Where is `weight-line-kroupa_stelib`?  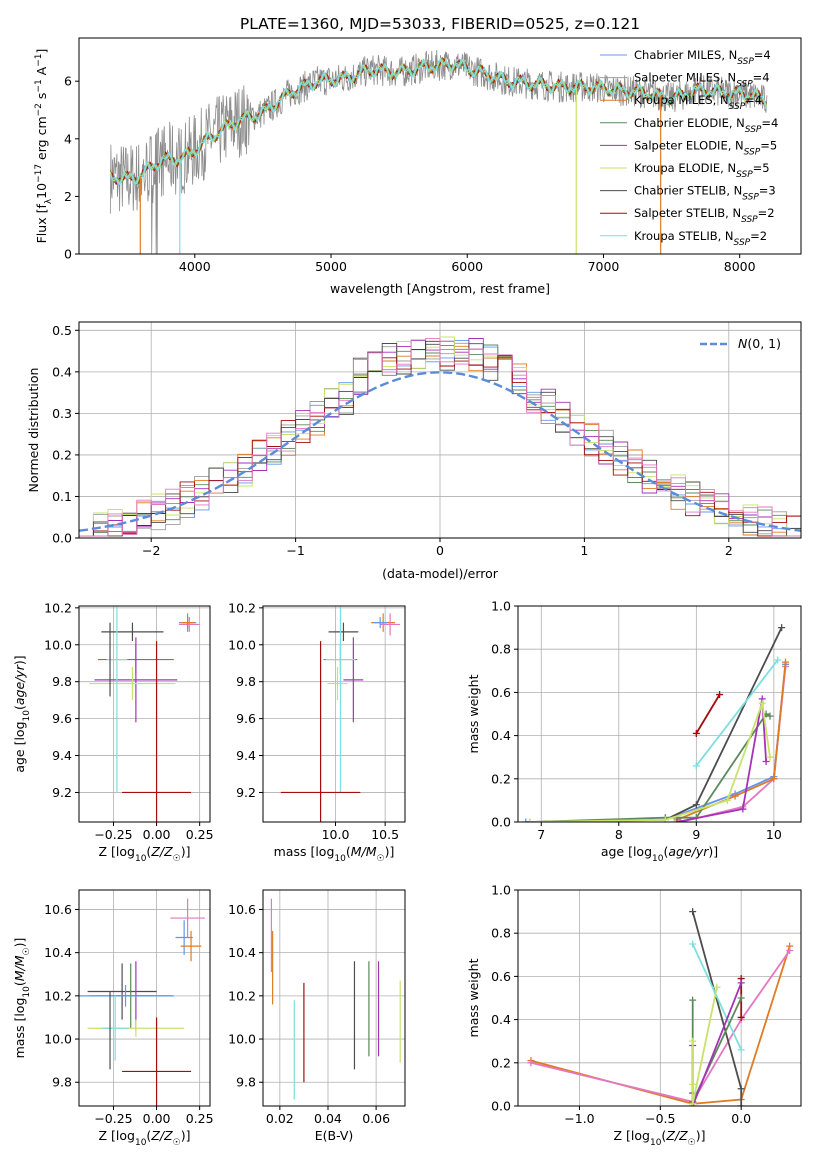
weight-line-kroupa_stelib is located at coordinates (717, 997).